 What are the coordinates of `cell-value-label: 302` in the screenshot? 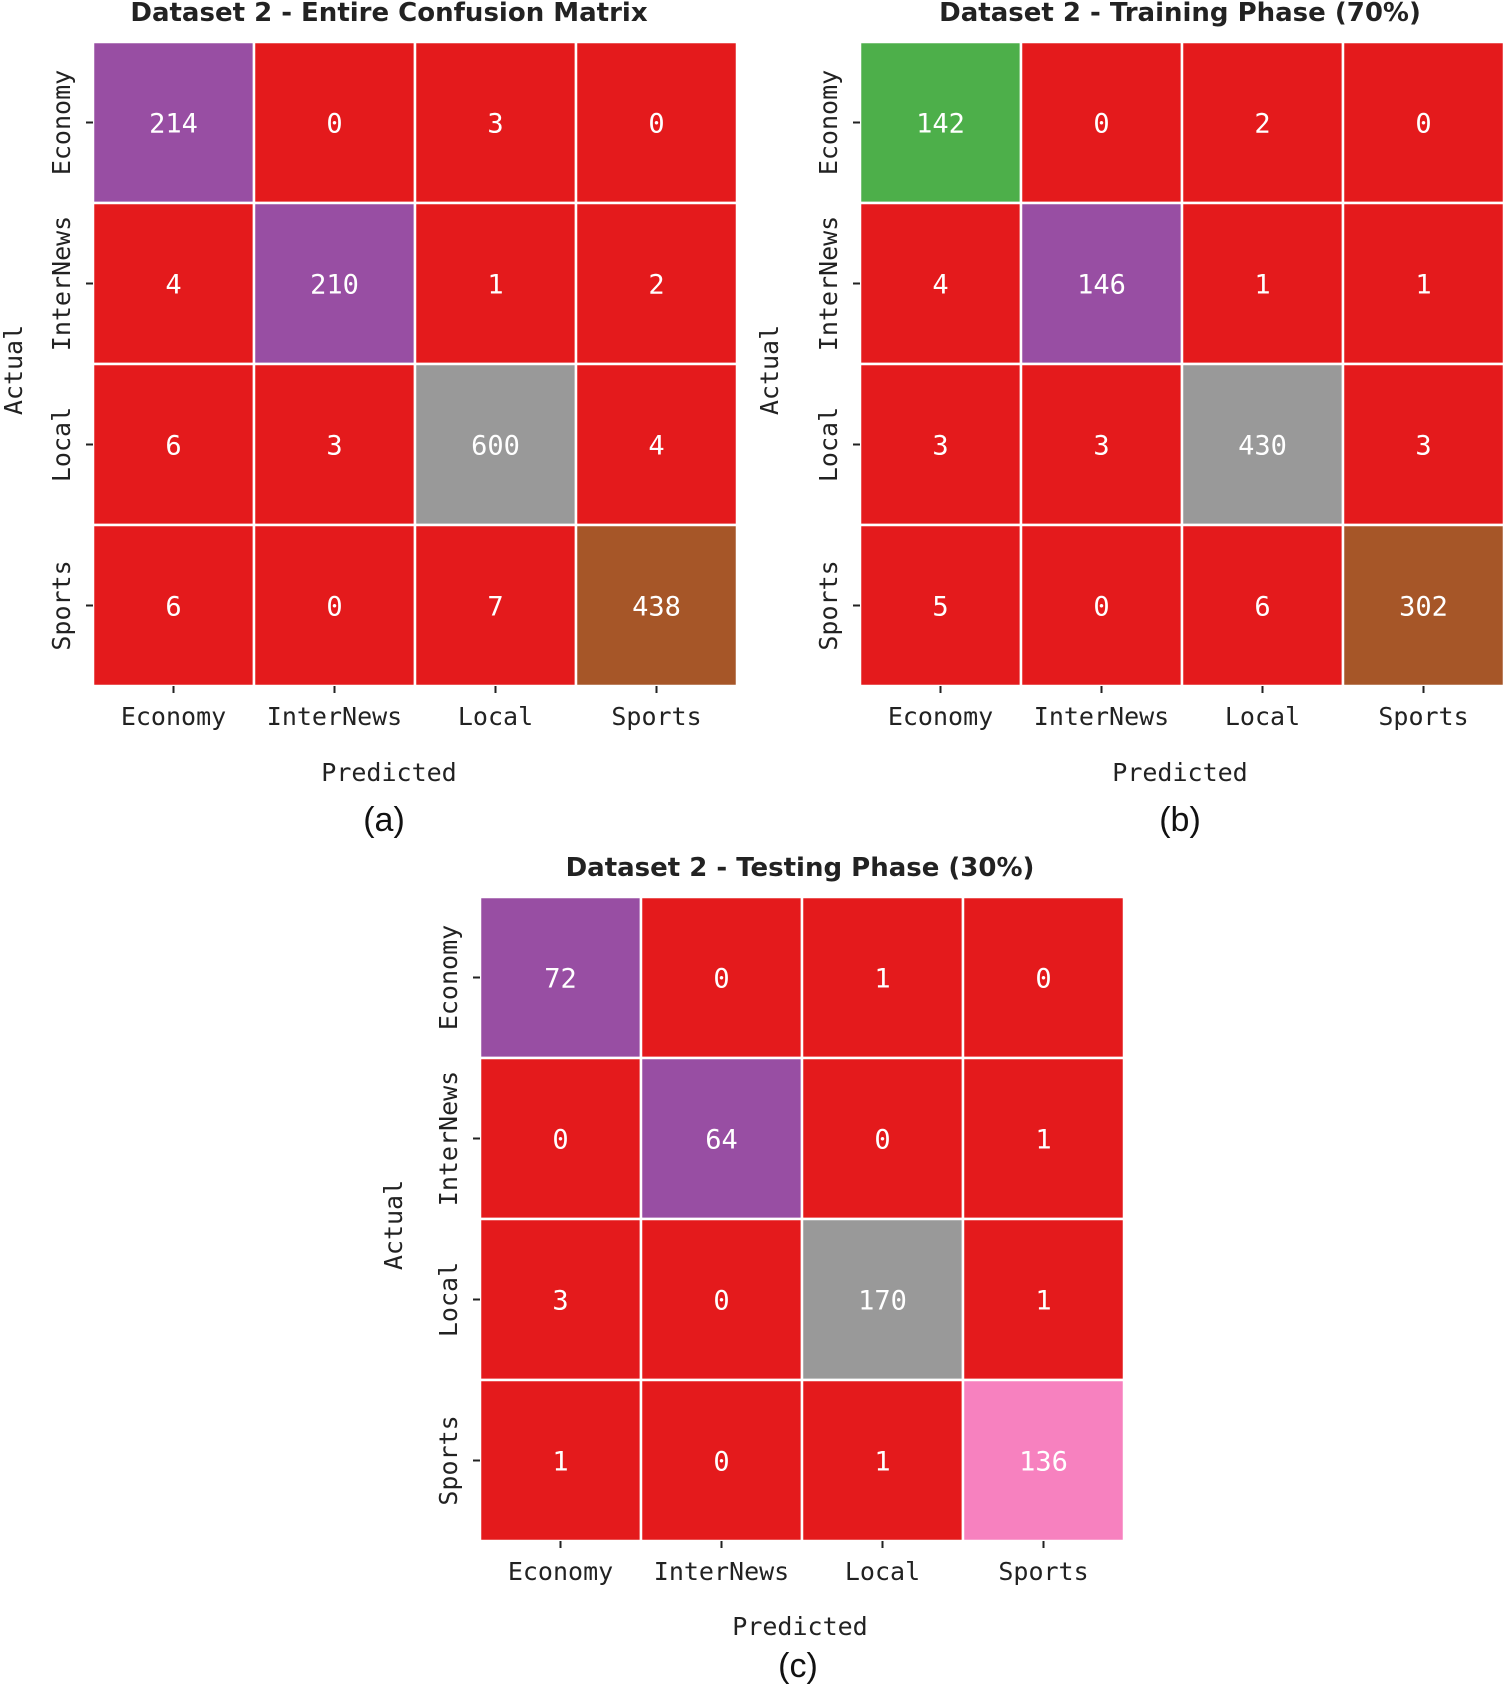 It's located at (1423, 607).